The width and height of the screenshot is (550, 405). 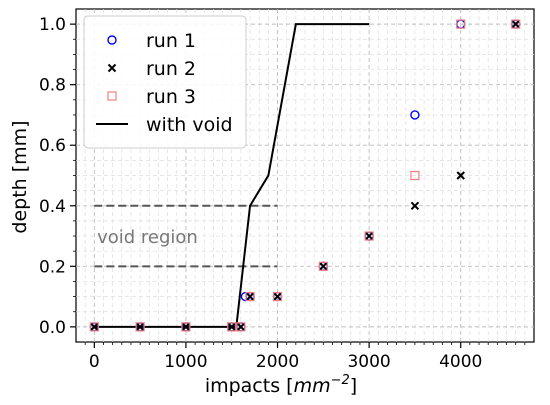 I want to click on legend-box, so click(x=165, y=82).